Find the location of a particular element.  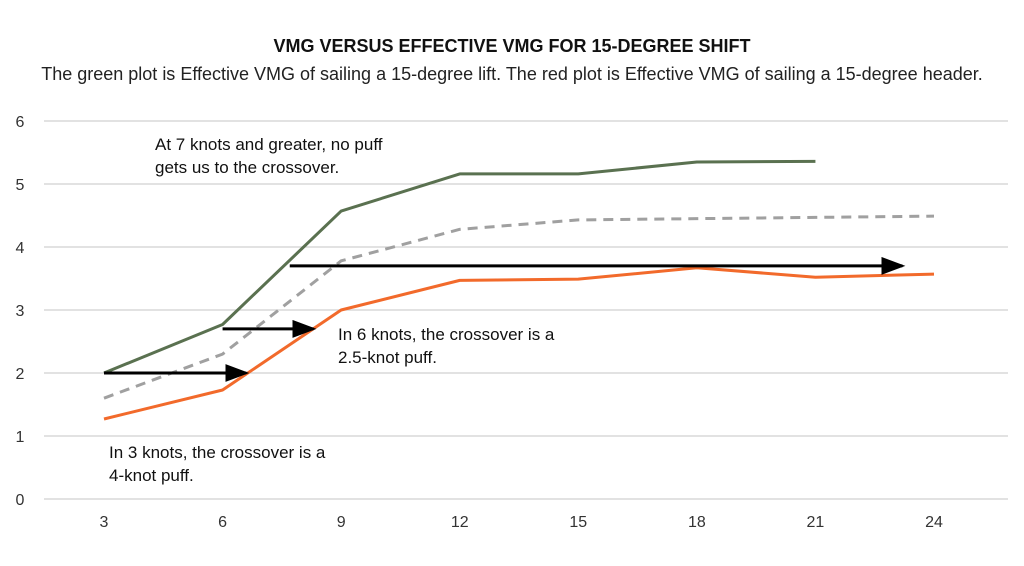

x-tick-label: 12 is located at coordinates (460, 522).